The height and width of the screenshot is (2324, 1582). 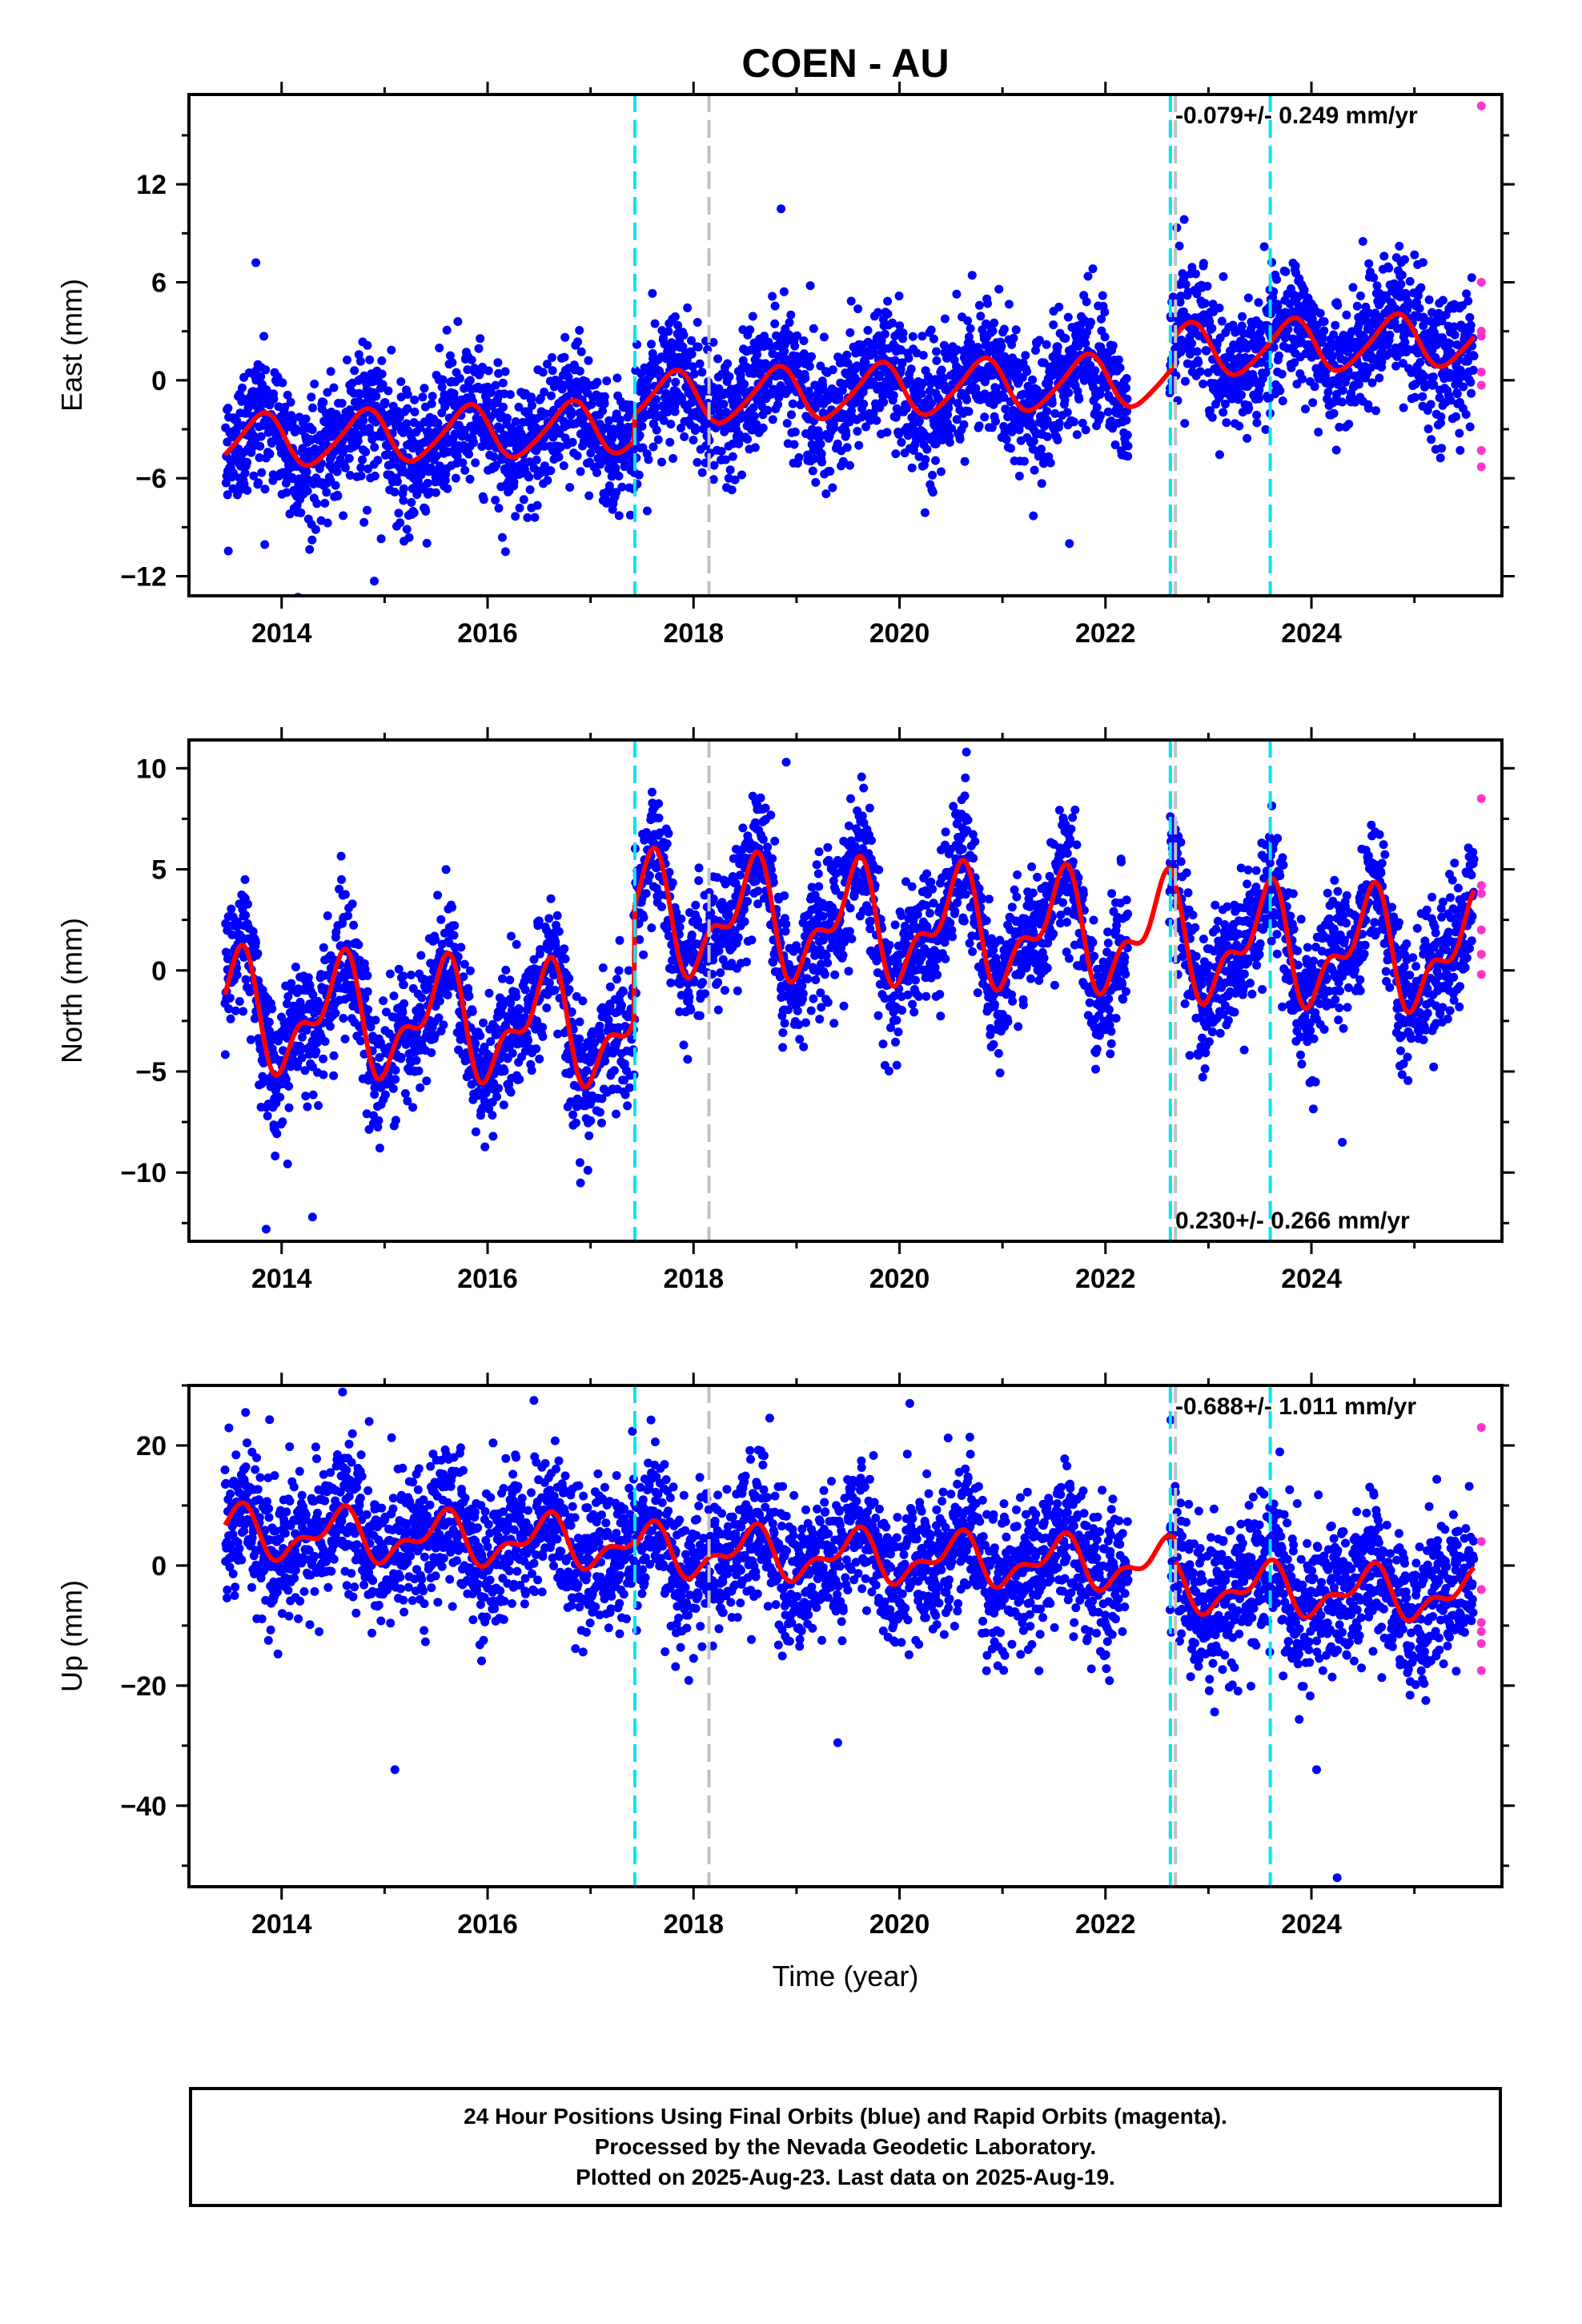 What do you see at coordinates (1481, 336) in the screenshot?
I see `rapid-point` at bounding box center [1481, 336].